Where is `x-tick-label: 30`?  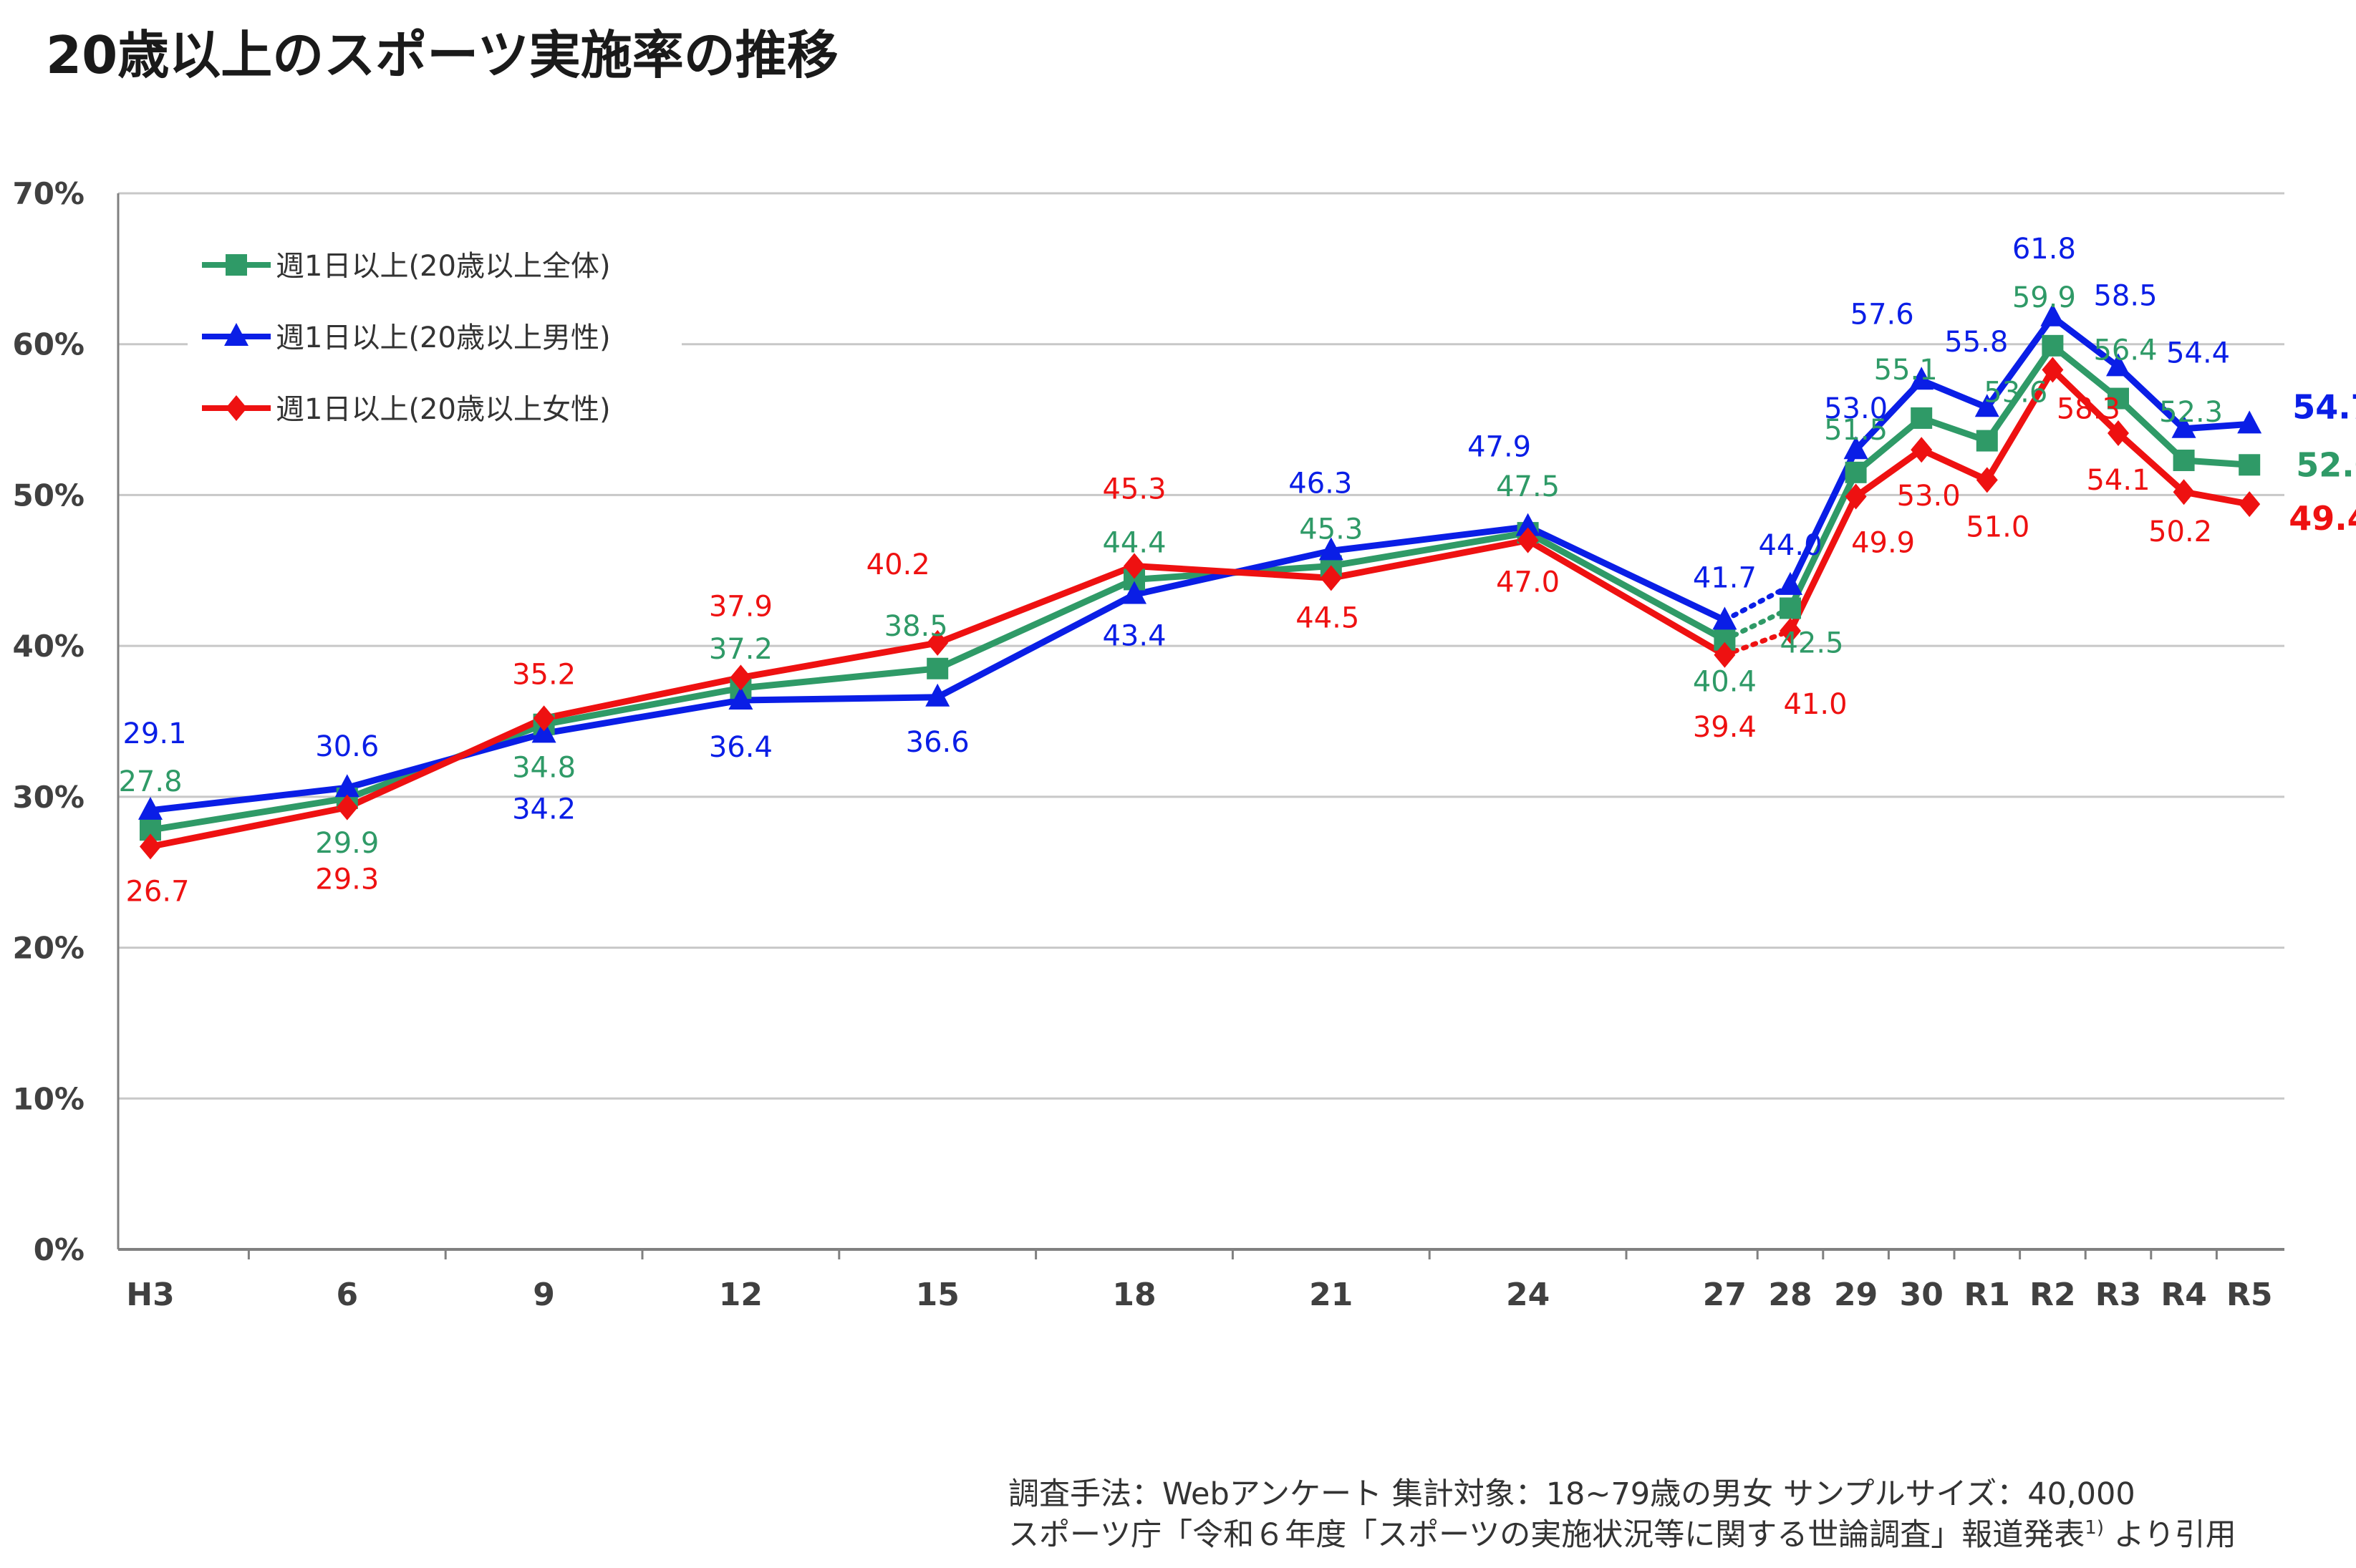
x-tick-label: 30 is located at coordinates (1922, 1295).